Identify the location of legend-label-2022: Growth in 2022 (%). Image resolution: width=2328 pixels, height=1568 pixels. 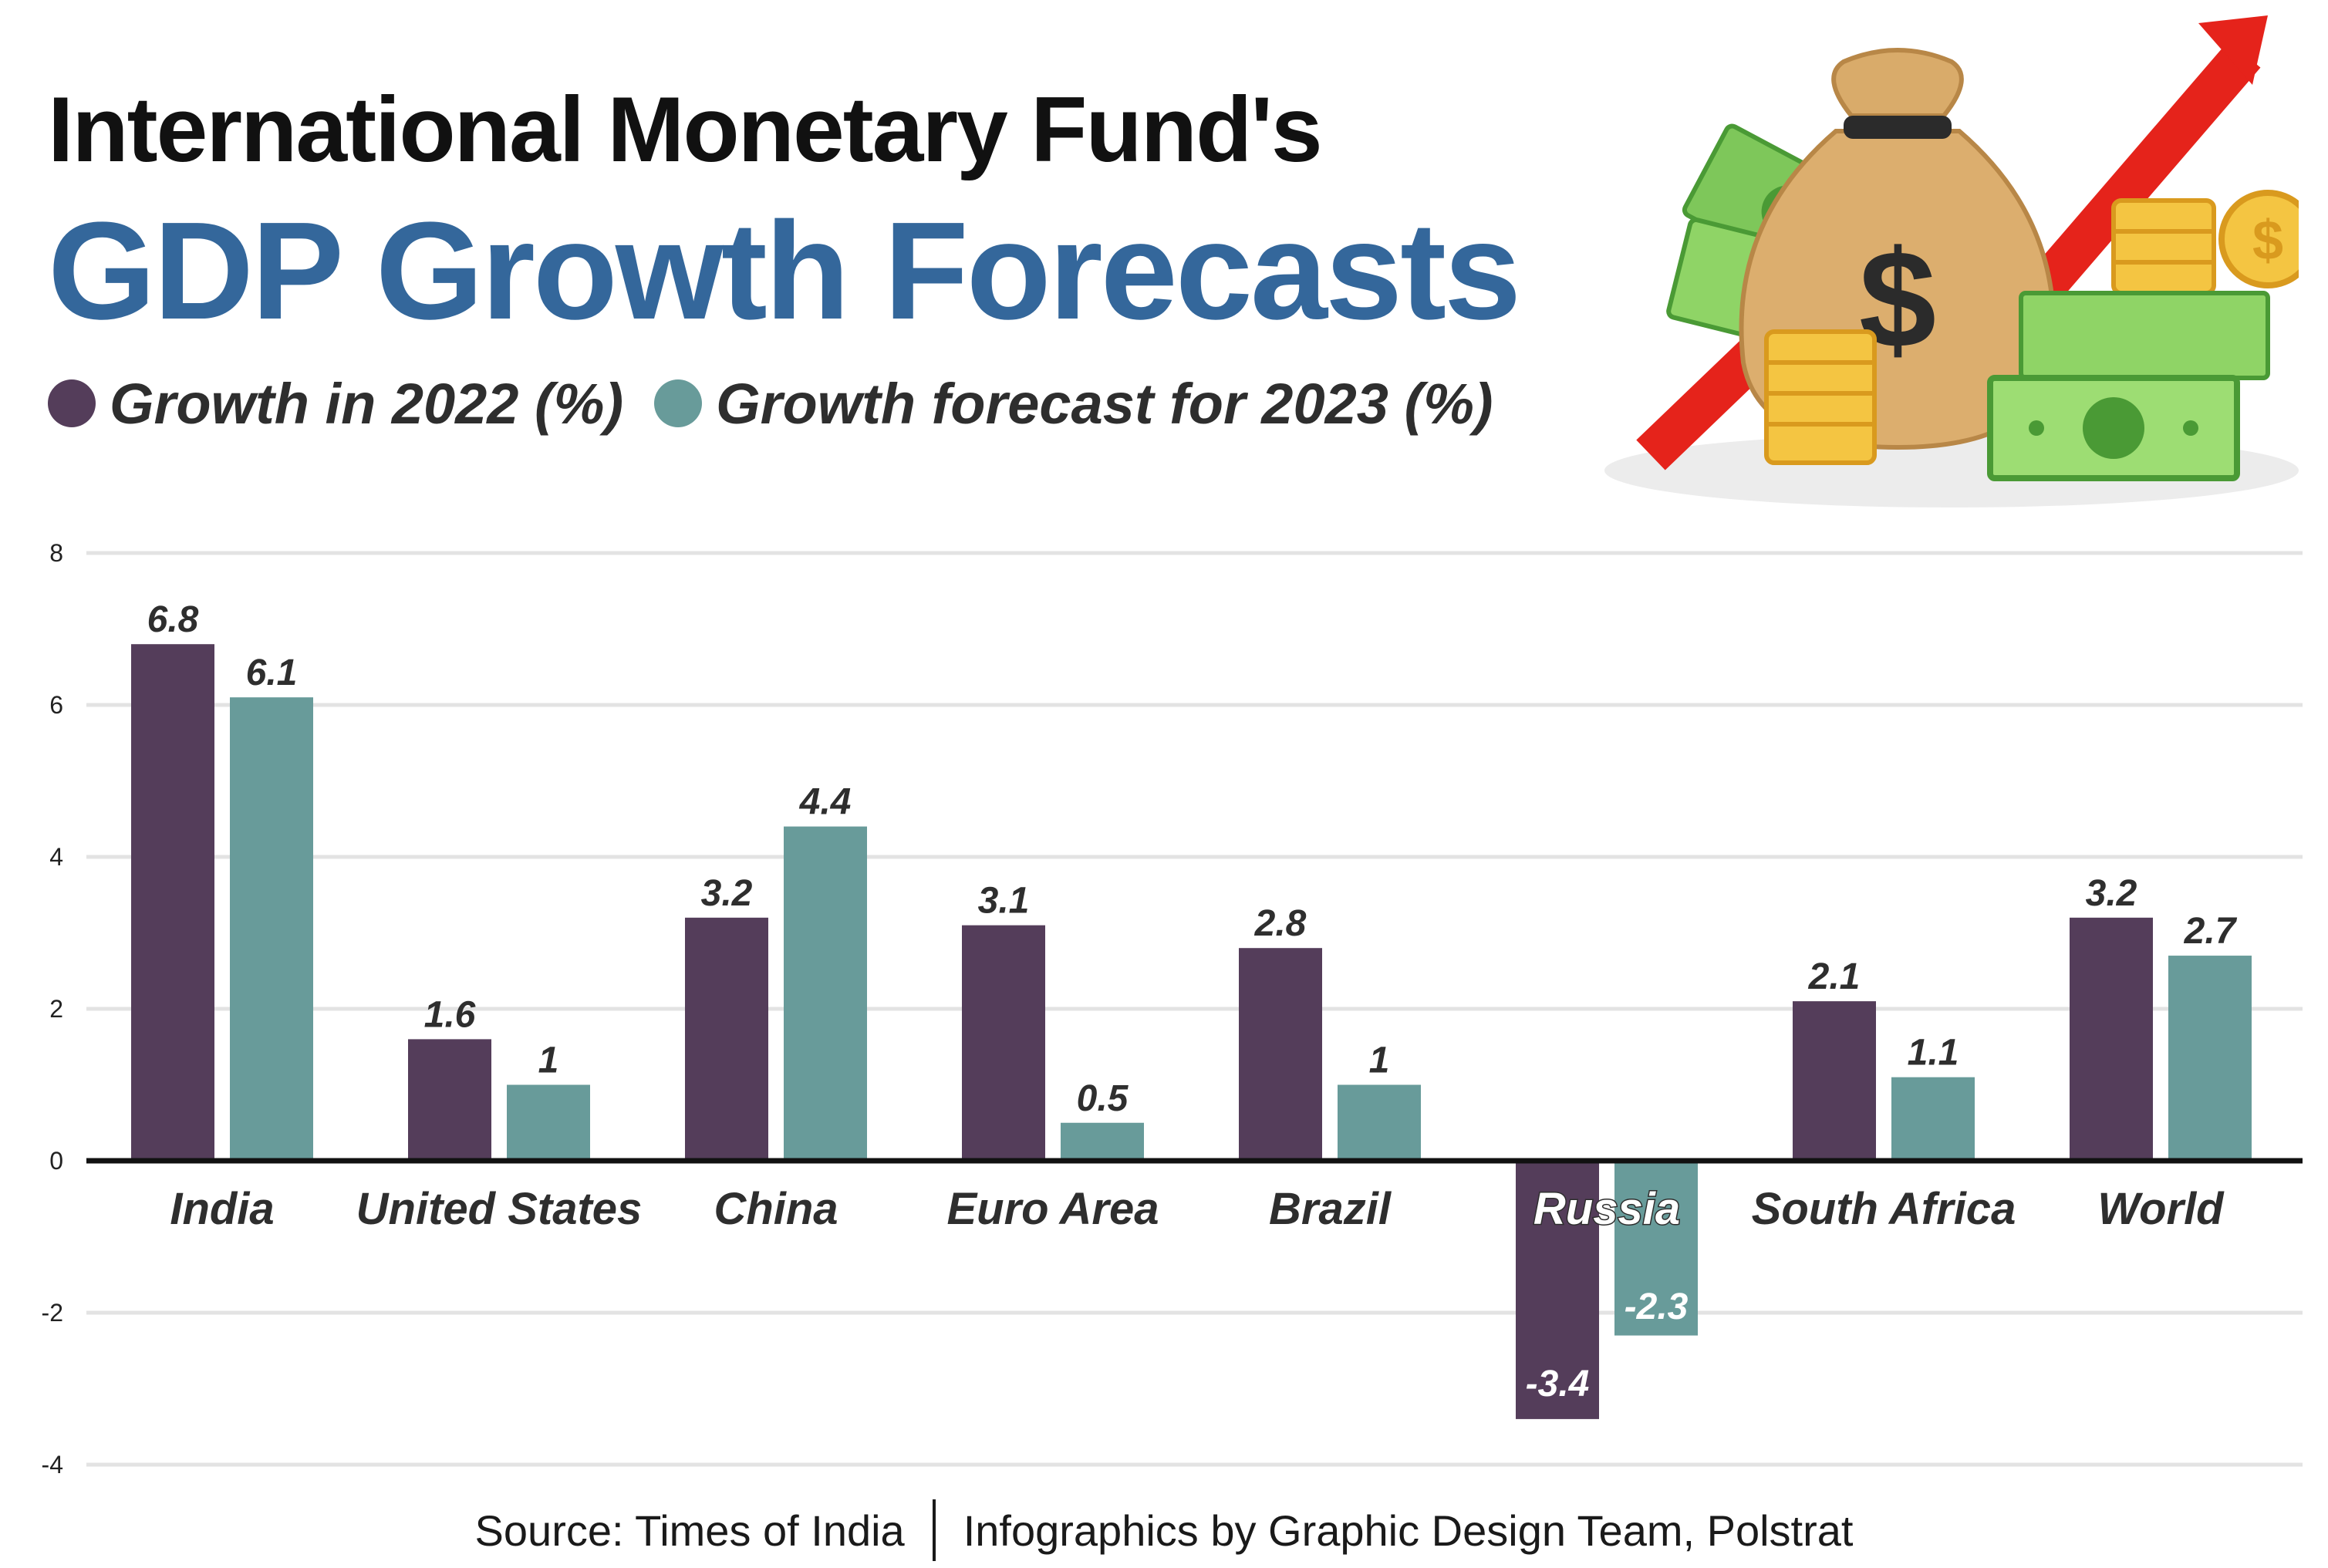
(367, 403).